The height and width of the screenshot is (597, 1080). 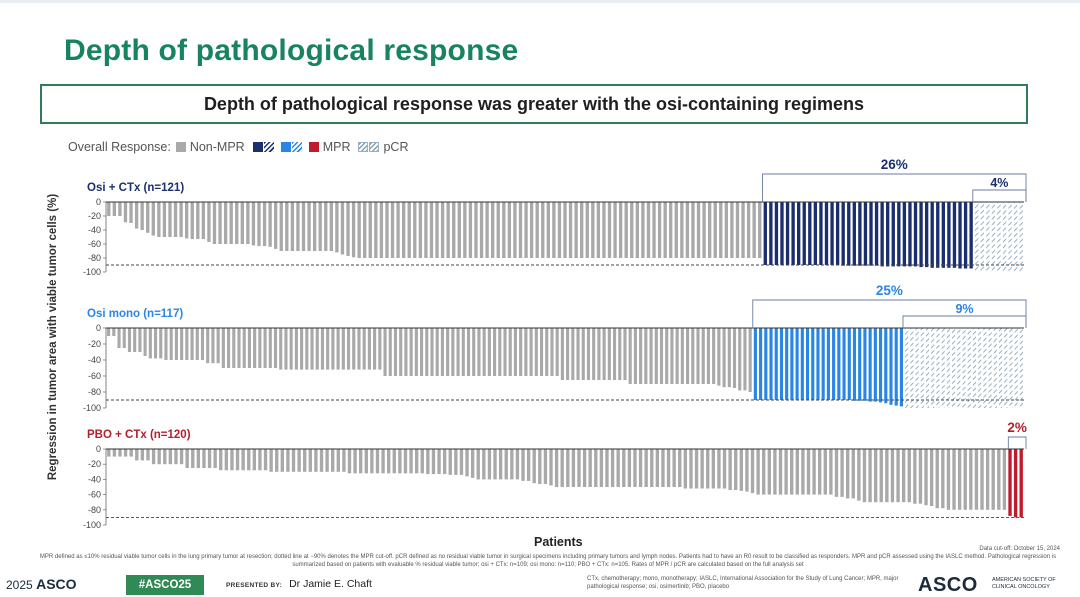 I want to click on pcr-bracket, so click(x=999, y=195).